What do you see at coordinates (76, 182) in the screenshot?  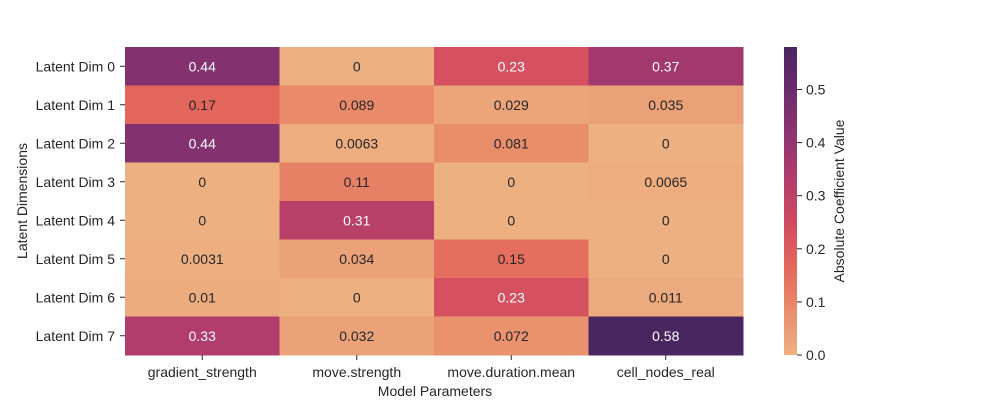 I see `y-tick-label: Latent Dim 3` at bounding box center [76, 182].